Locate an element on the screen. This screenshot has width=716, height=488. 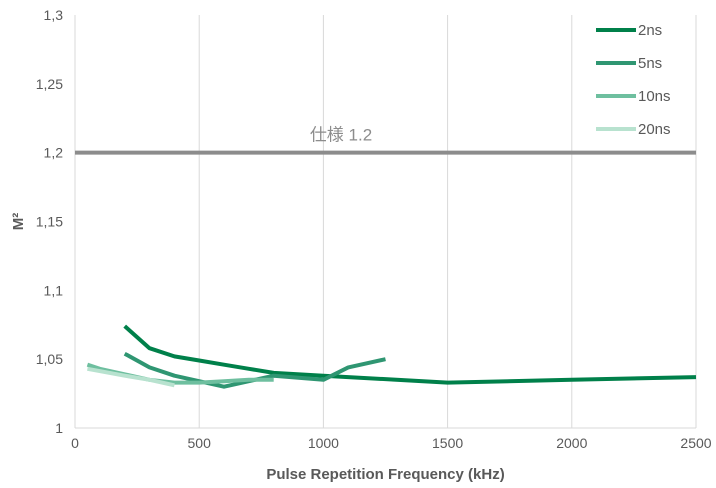
legend-label: 10ns is located at coordinates (654, 96).